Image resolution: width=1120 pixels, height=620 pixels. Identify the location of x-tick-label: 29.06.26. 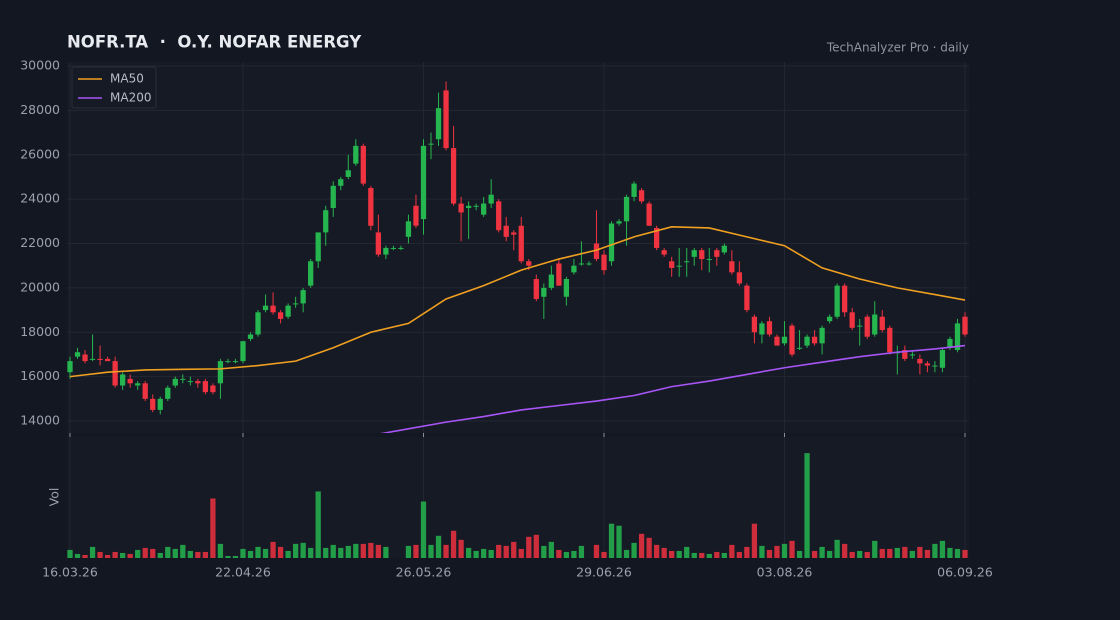
(604, 572).